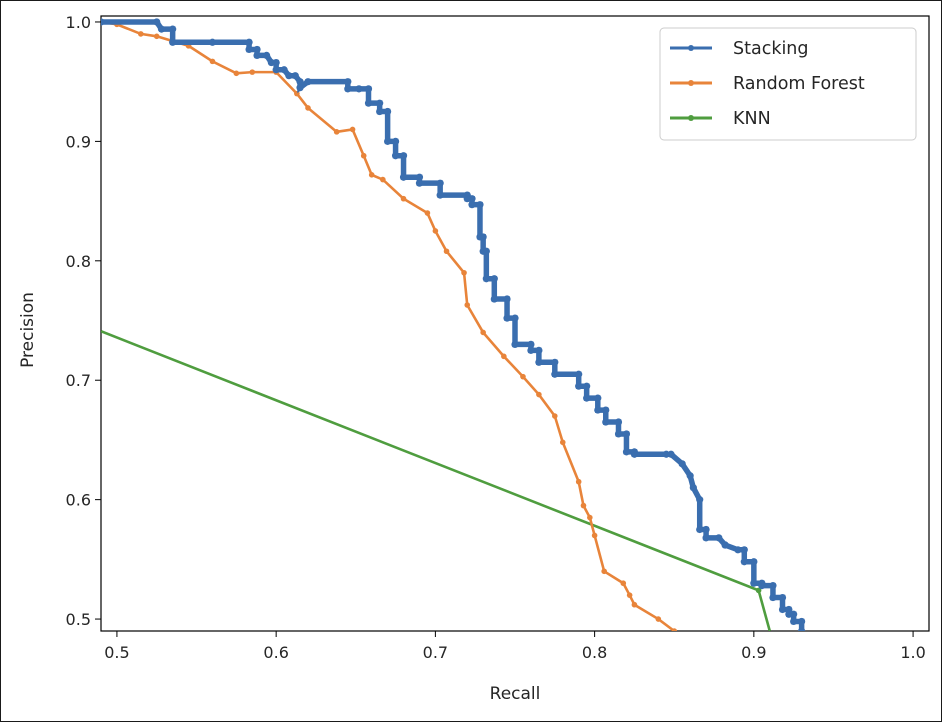 Image resolution: width=942 pixels, height=722 pixels. I want to click on y-tick-label: 0.5, so click(78, 619).